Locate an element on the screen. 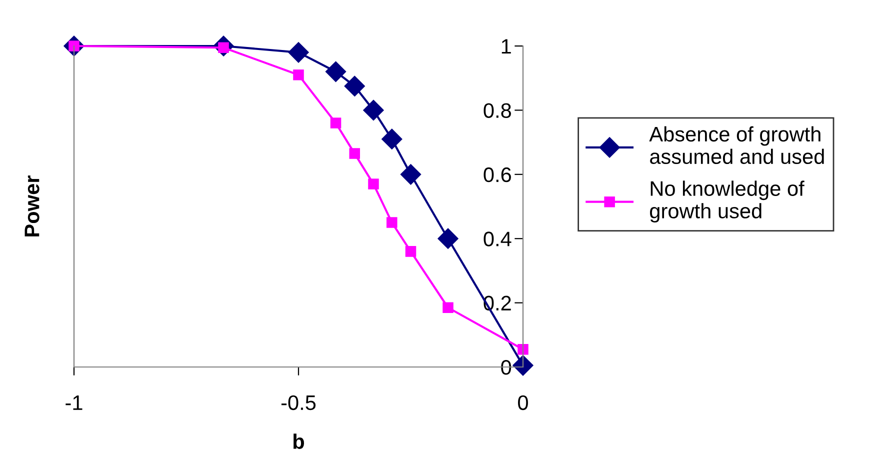 The height and width of the screenshot is (467, 873). legend-label: No knowledge of growth used is located at coordinates (727, 201).